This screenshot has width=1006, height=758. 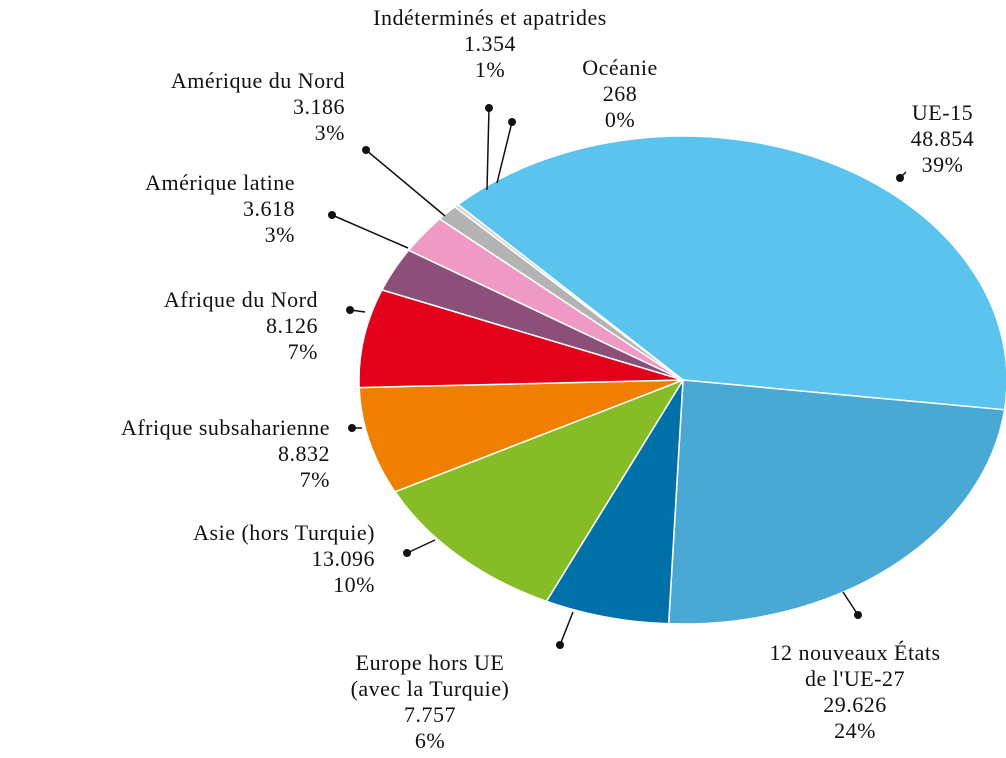 What do you see at coordinates (855, 704) in the screenshot?
I see `value-label: 29.626` at bounding box center [855, 704].